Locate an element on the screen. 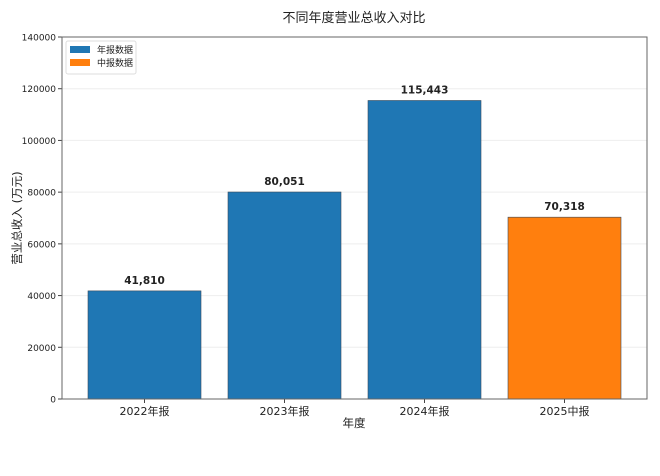  bar-2022年报 is located at coordinates (144, 345).